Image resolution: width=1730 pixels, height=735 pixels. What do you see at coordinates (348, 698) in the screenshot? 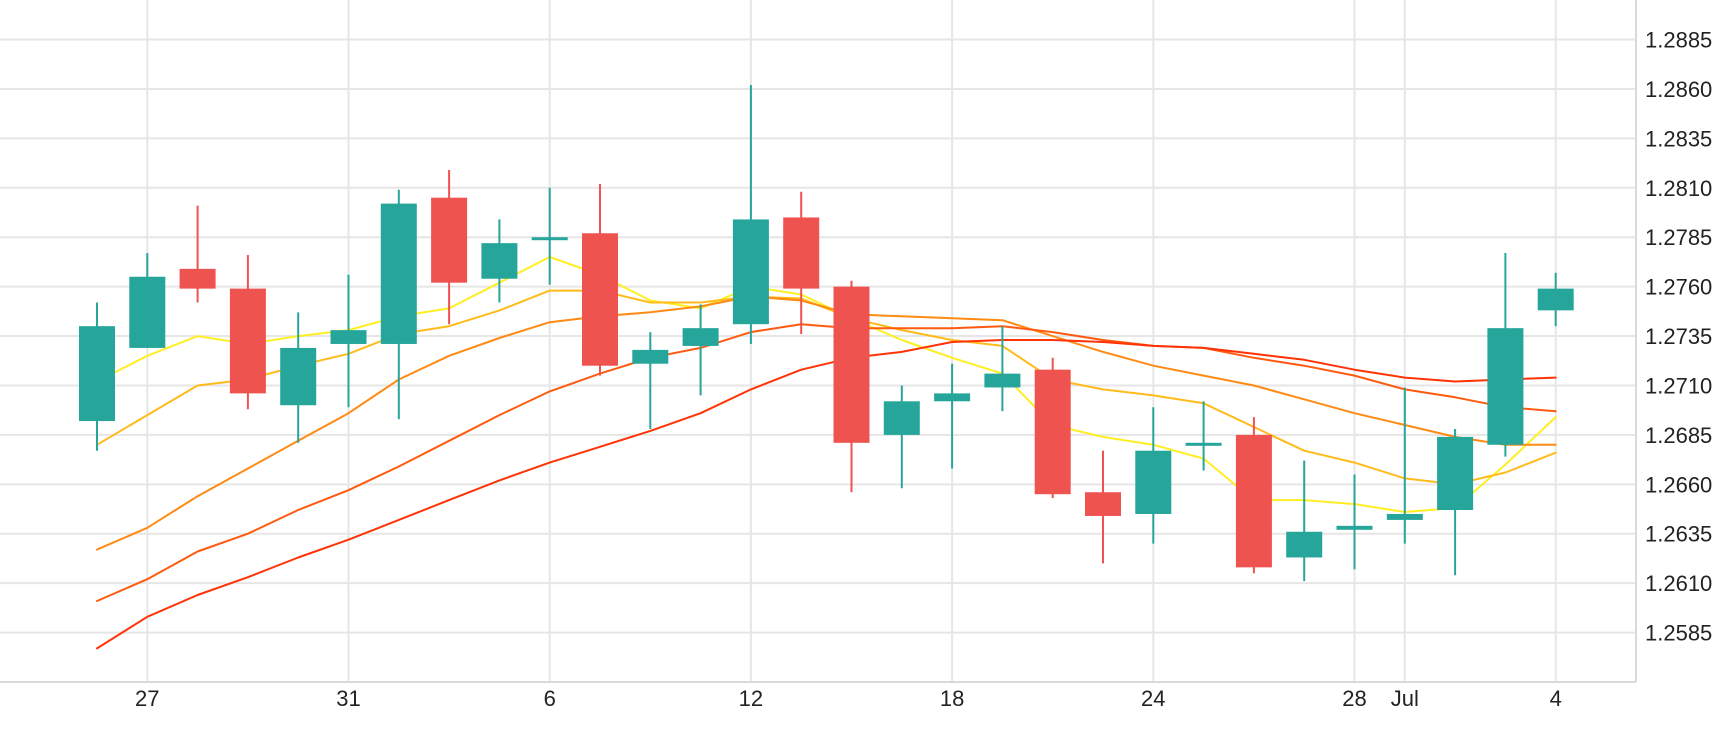
I see `x-tick-label: 31` at bounding box center [348, 698].